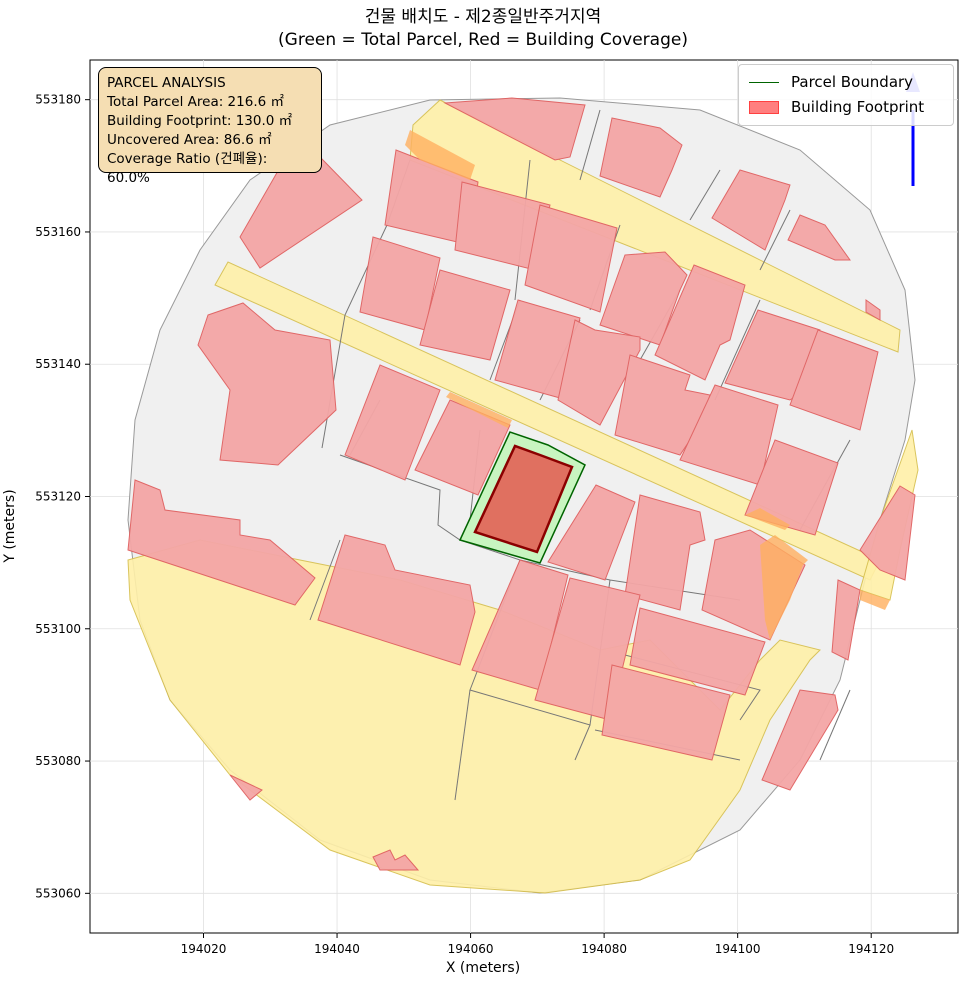 The width and height of the screenshot is (966, 990). I want to click on legend-building-label: Building Footprint, so click(858, 107).